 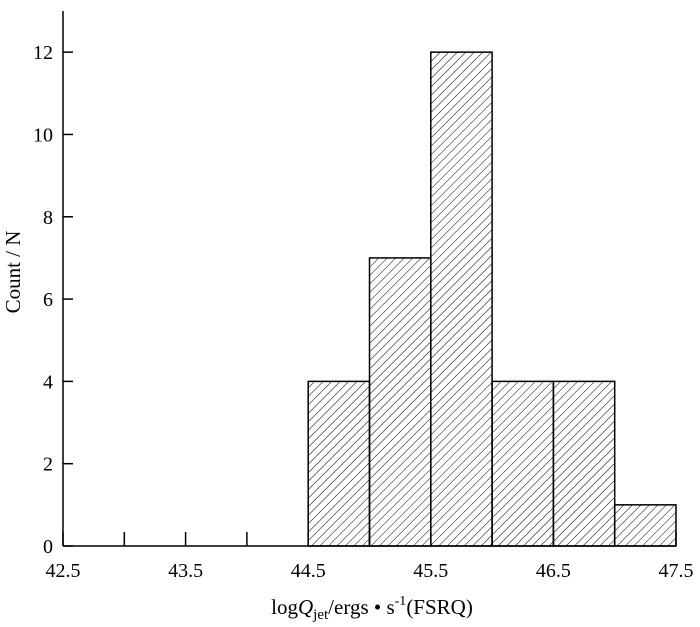 I want to click on x-tick-label: 47.5, so click(x=676, y=571).